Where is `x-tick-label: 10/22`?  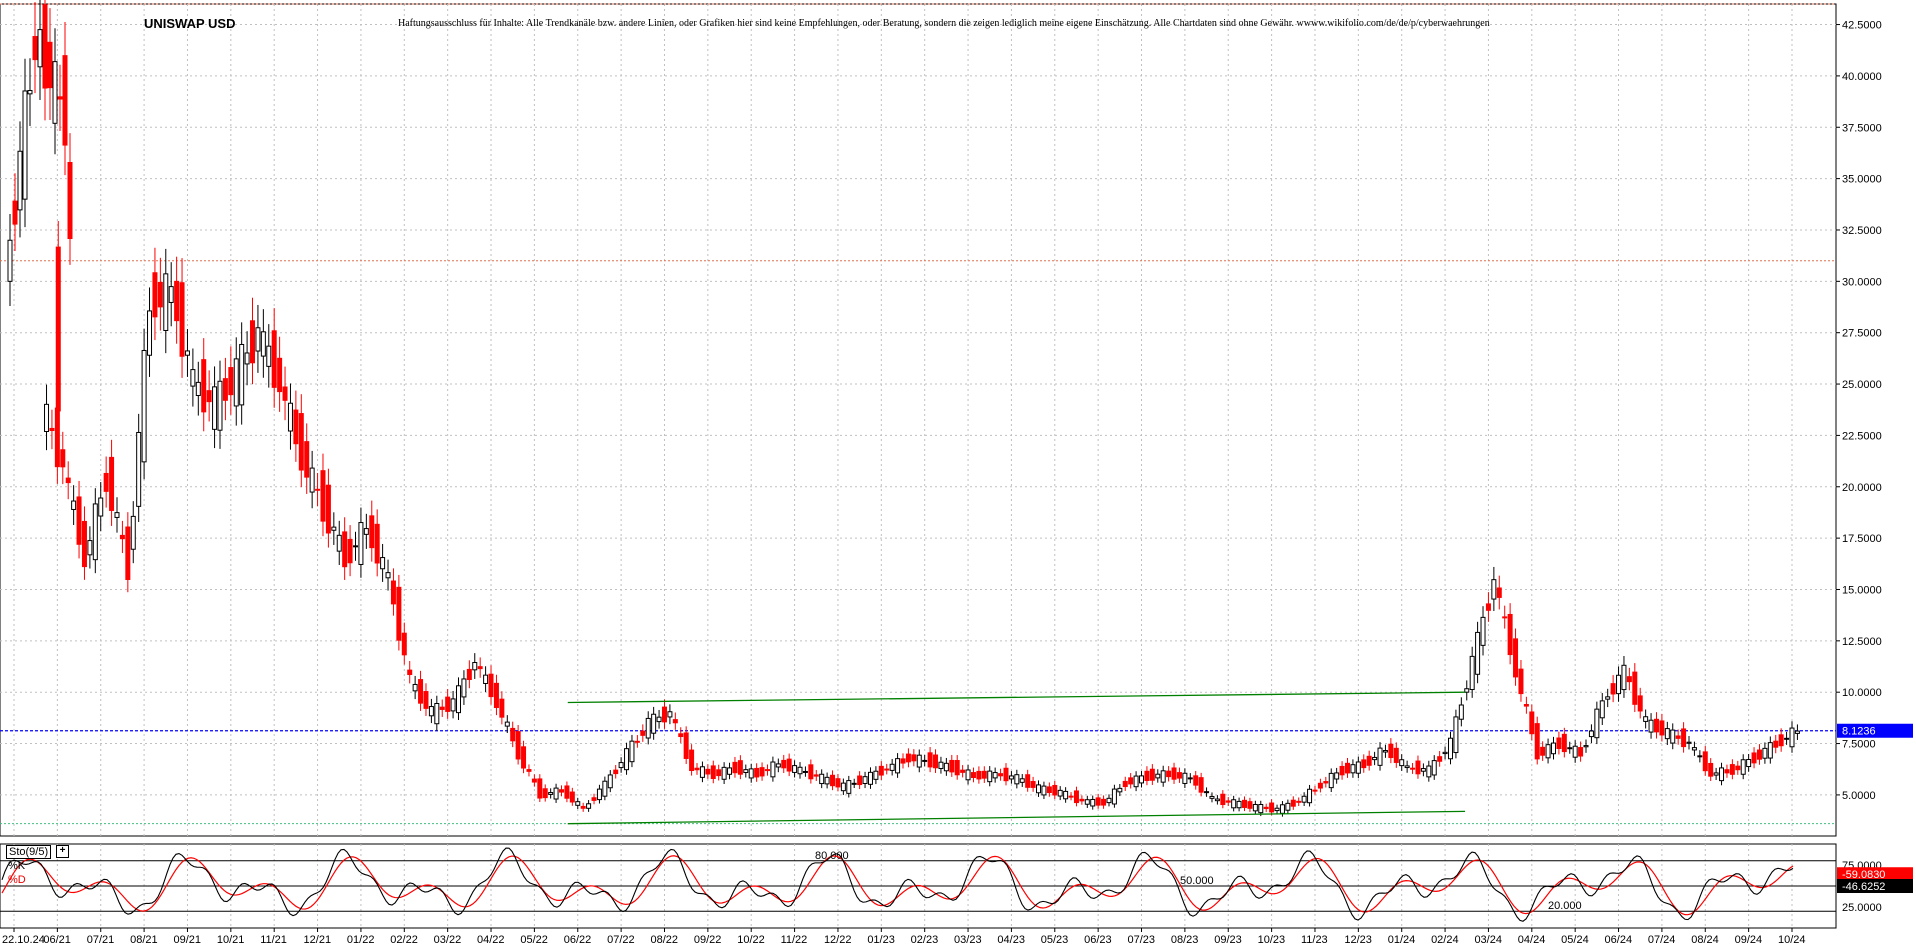
x-tick-label: 10/22 is located at coordinates (751, 940).